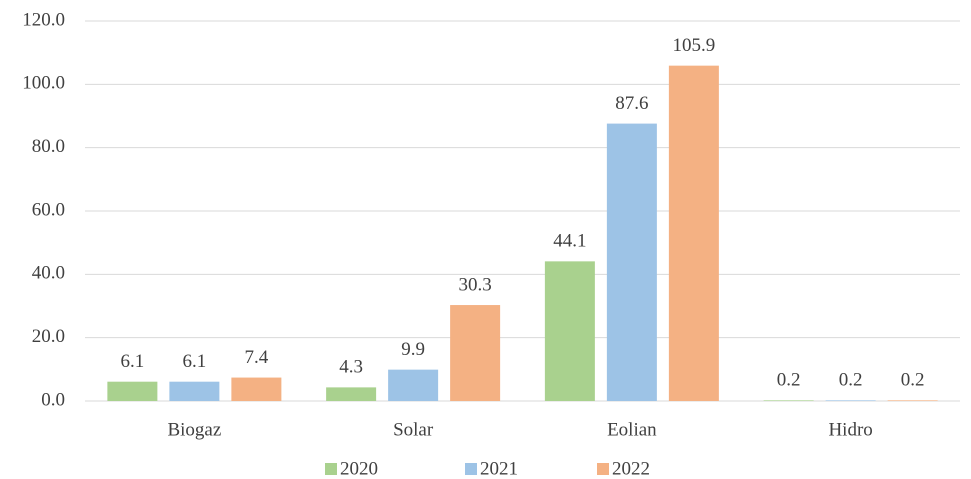 This screenshot has height=479, width=971. I want to click on y-tick-label: 120.0, so click(43, 19).